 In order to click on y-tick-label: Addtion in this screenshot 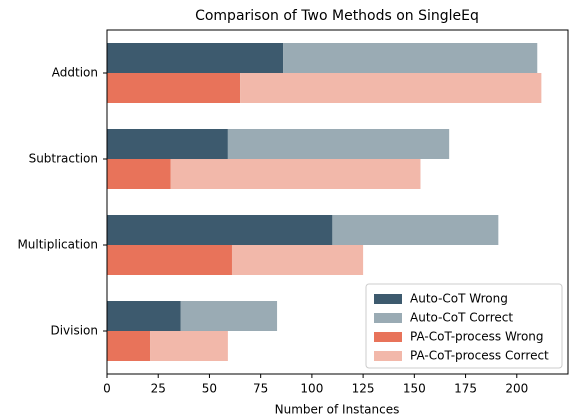, I will do `click(75, 73)`.